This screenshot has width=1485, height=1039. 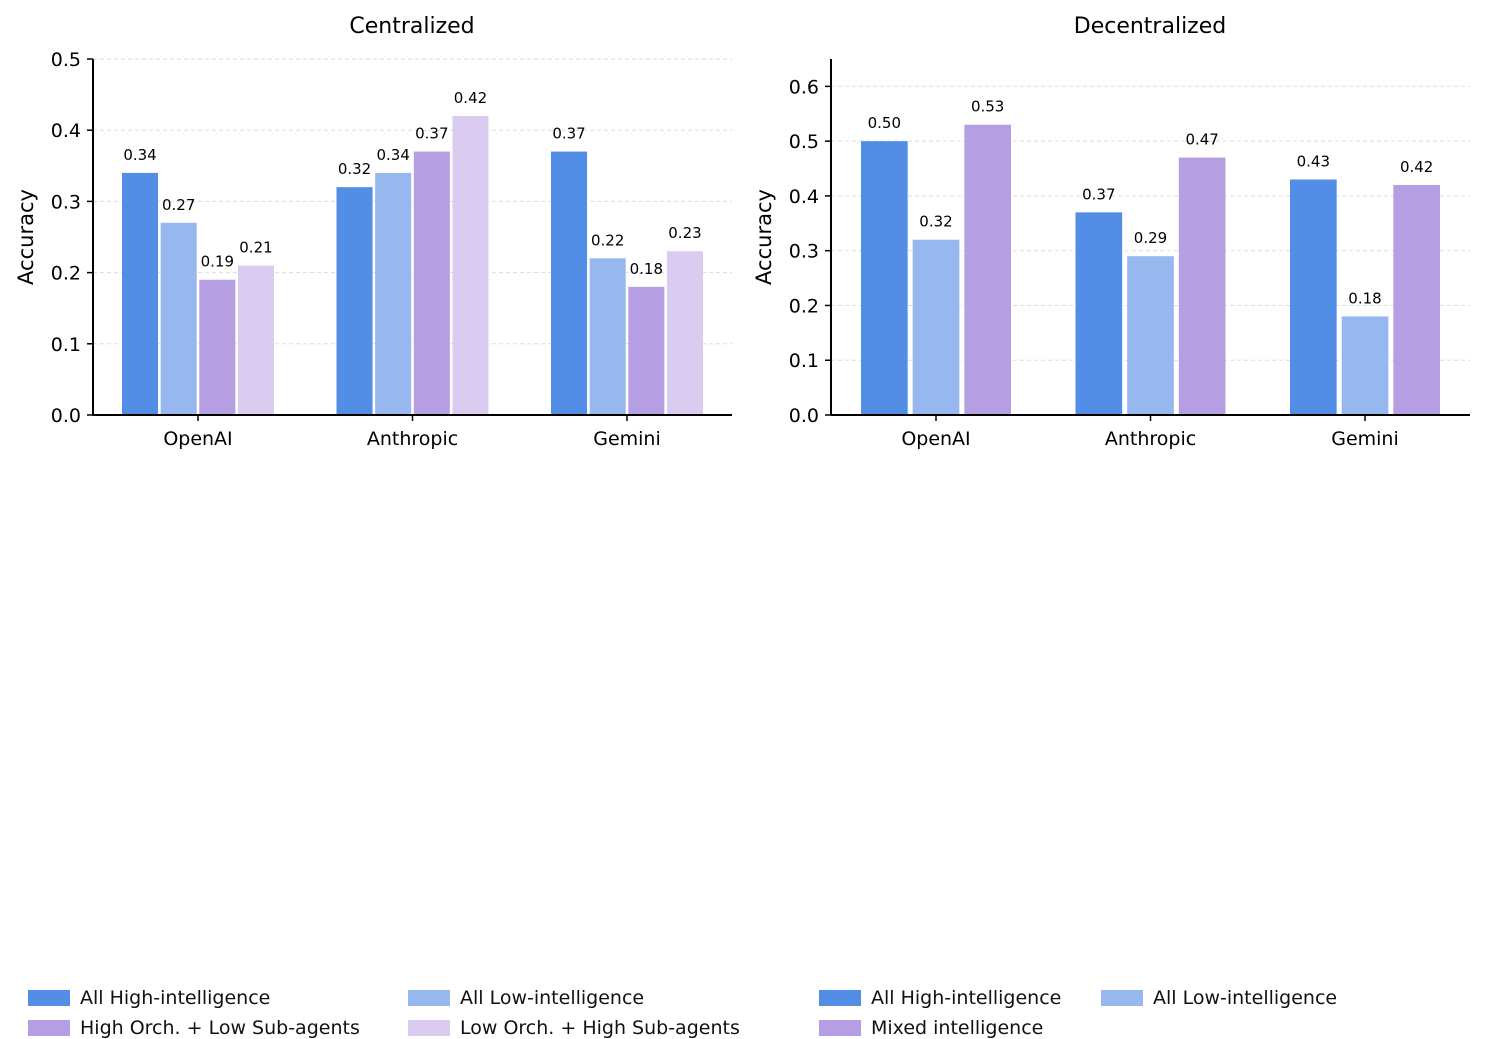 I want to click on chart-title: Centralized, so click(x=411, y=26).